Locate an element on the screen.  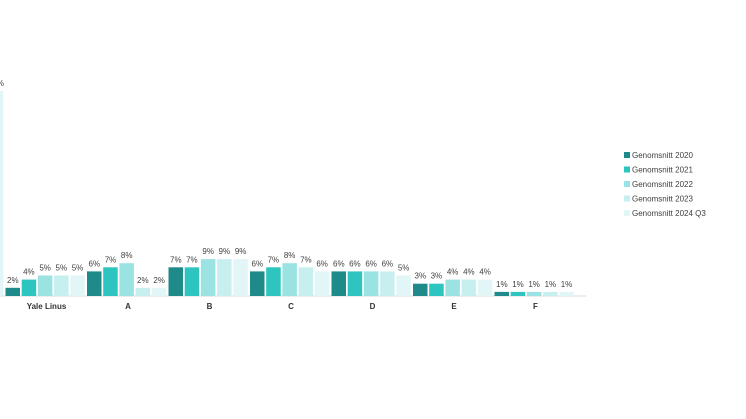
value-label-4-3: 7% is located at coordinates (306, 259).